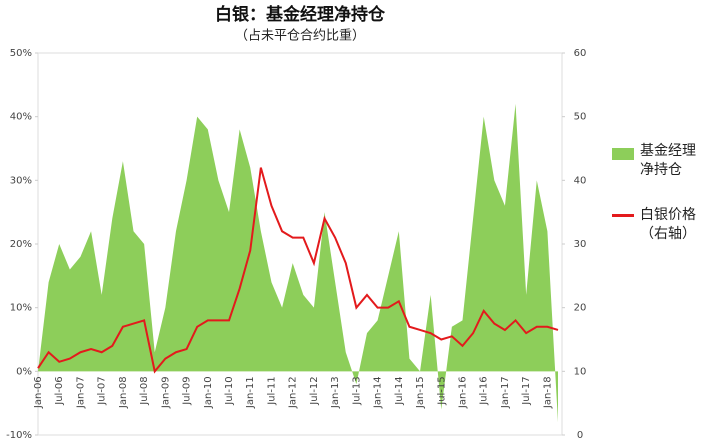  What do you see at coordinates (526, 390) in the screenshot?
I see `x-tick-label: Jul-17` at bounding box center [526, 390].